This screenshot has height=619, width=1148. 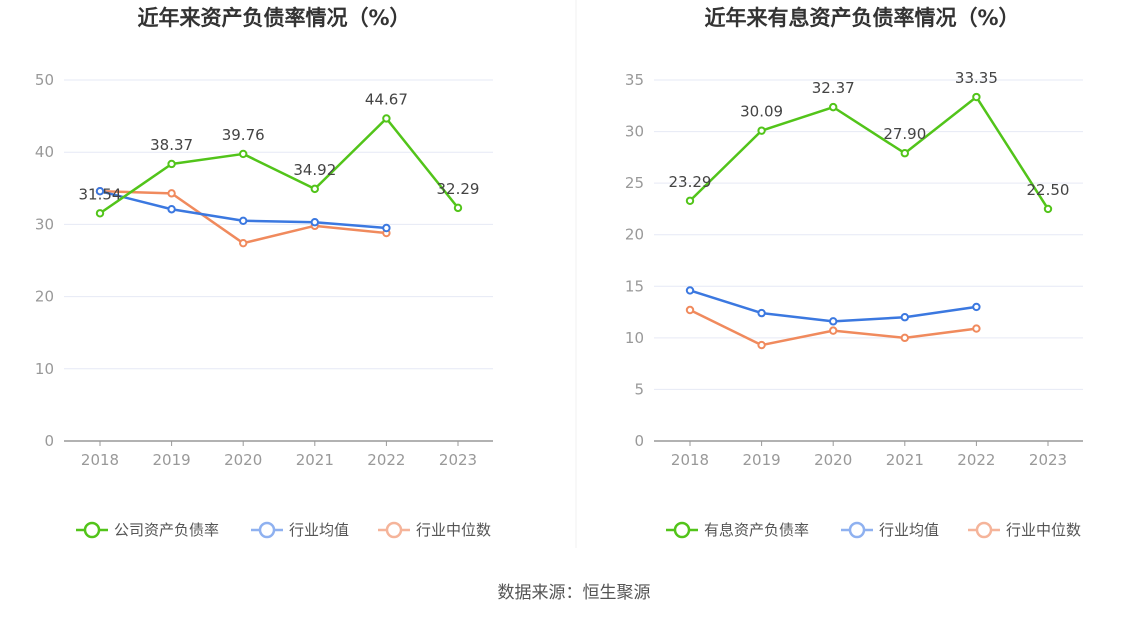 I want to click on data-label: 30.09, so click(x=761, y=112).